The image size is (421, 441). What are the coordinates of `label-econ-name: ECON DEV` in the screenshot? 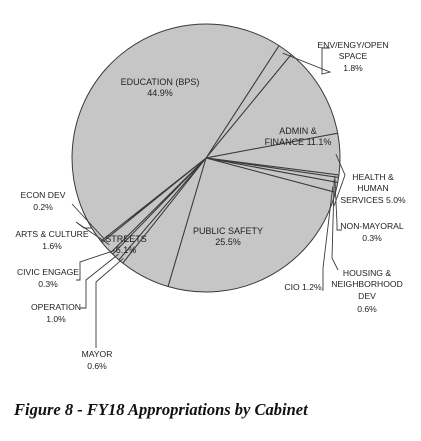 It's located at (43, 195).